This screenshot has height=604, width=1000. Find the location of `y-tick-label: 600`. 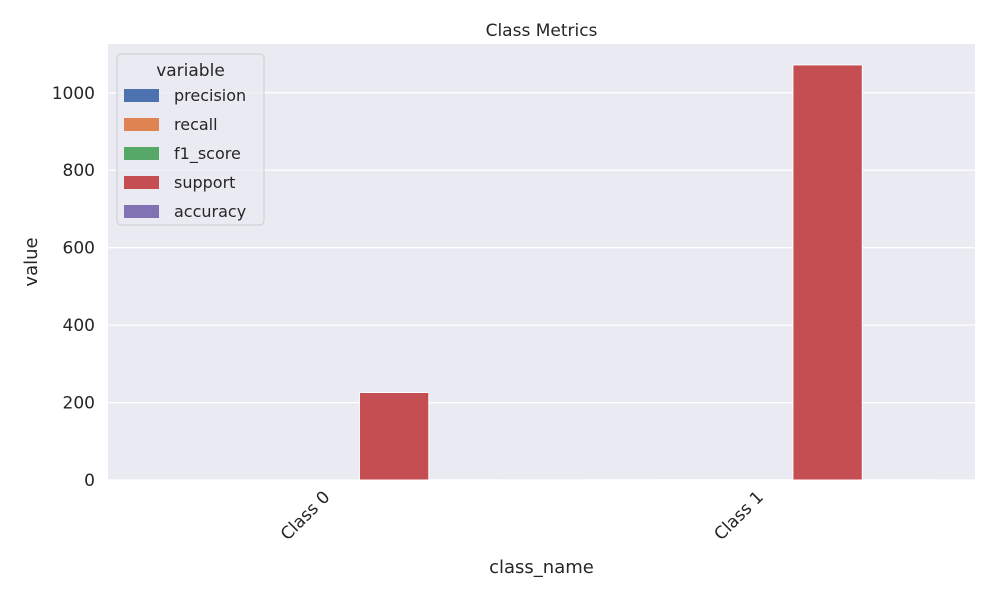

y-tick-label: 600 is located at coordinates (79, 249).